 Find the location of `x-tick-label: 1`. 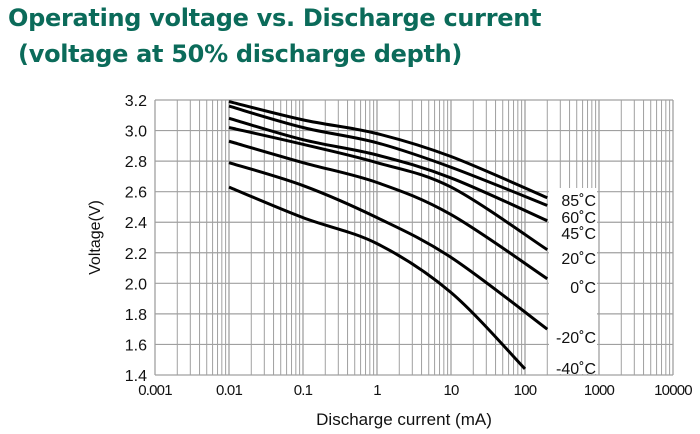

x-tick-label: 1 is located at coordinates (377, 390).